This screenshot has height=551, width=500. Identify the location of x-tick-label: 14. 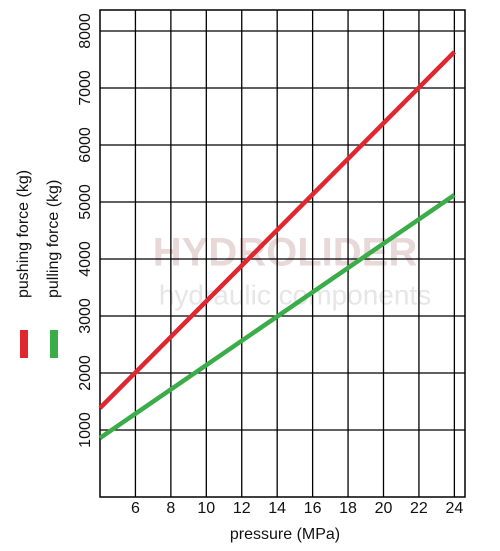
(277, 508).